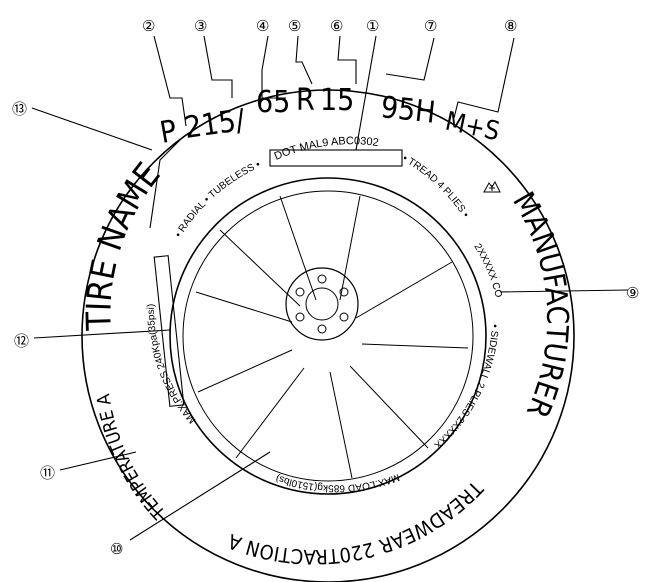  I want to click on callout-12: ⑫, so click(21, 341).